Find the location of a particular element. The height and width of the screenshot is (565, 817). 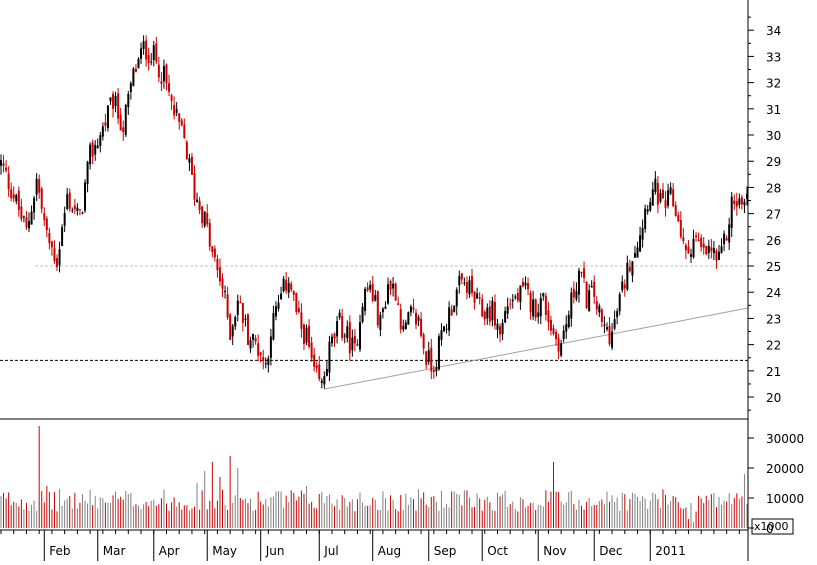

price-tick-label: 25 is located at coordinates (773, 267).